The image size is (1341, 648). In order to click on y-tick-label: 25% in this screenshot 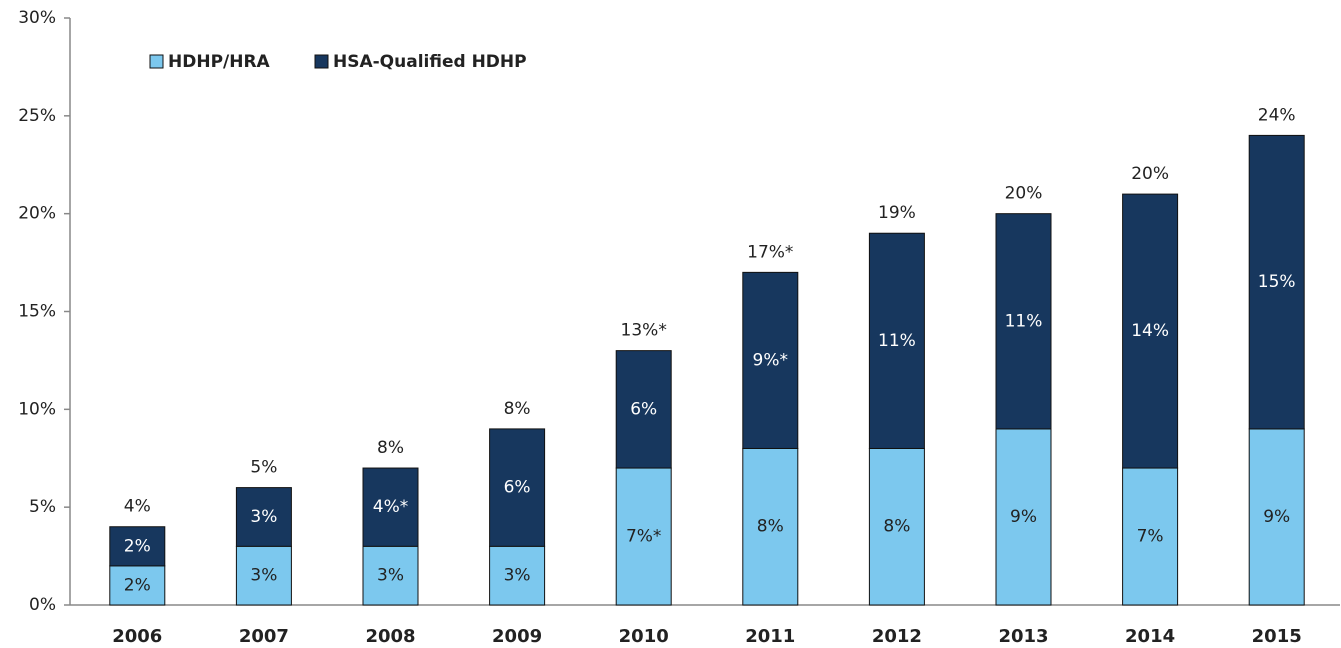, I will do `click(37, 116)`.